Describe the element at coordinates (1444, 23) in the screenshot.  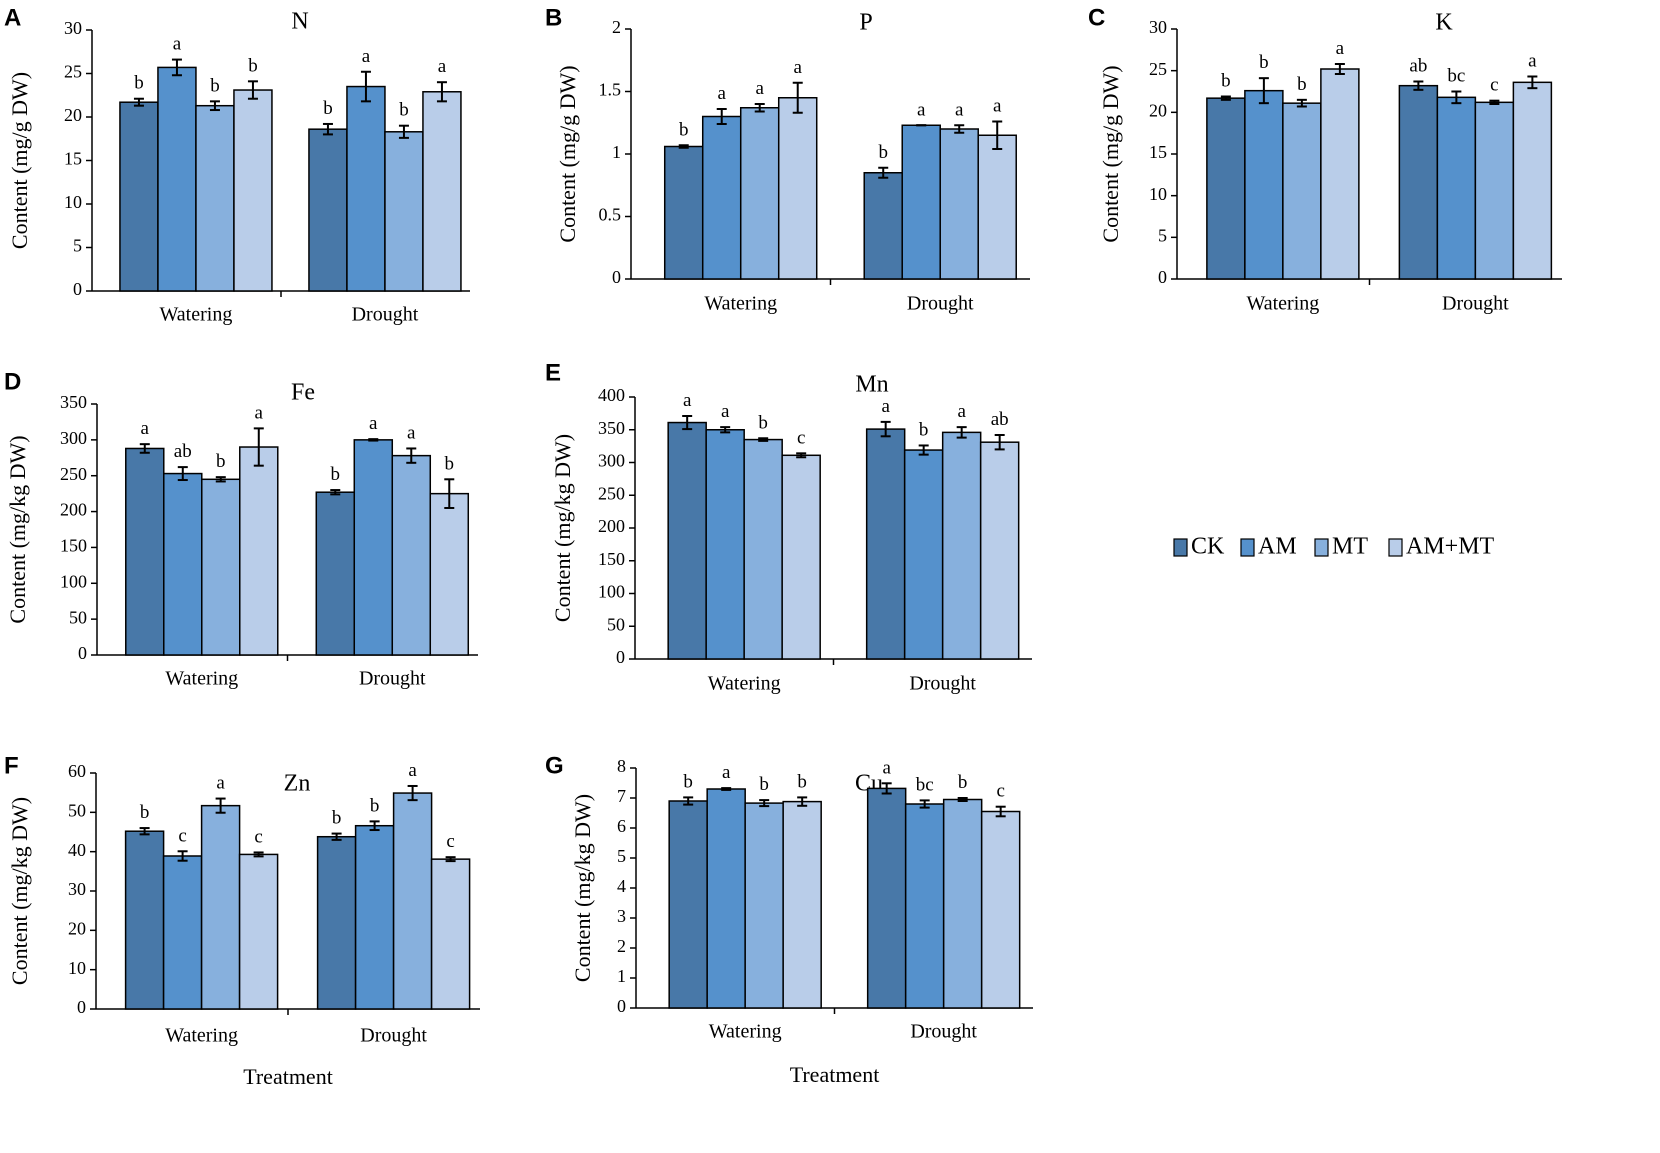
I see `panel-title: K` at that location.